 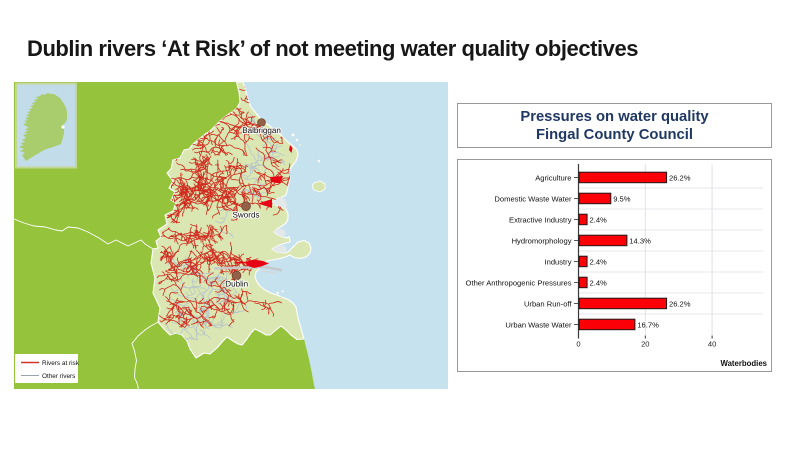 What do you see at coordinates (519, 282) in the screenshot?
I see `svg-text: Other Anthropogenic Pressures` at bounding box center [519, 282].